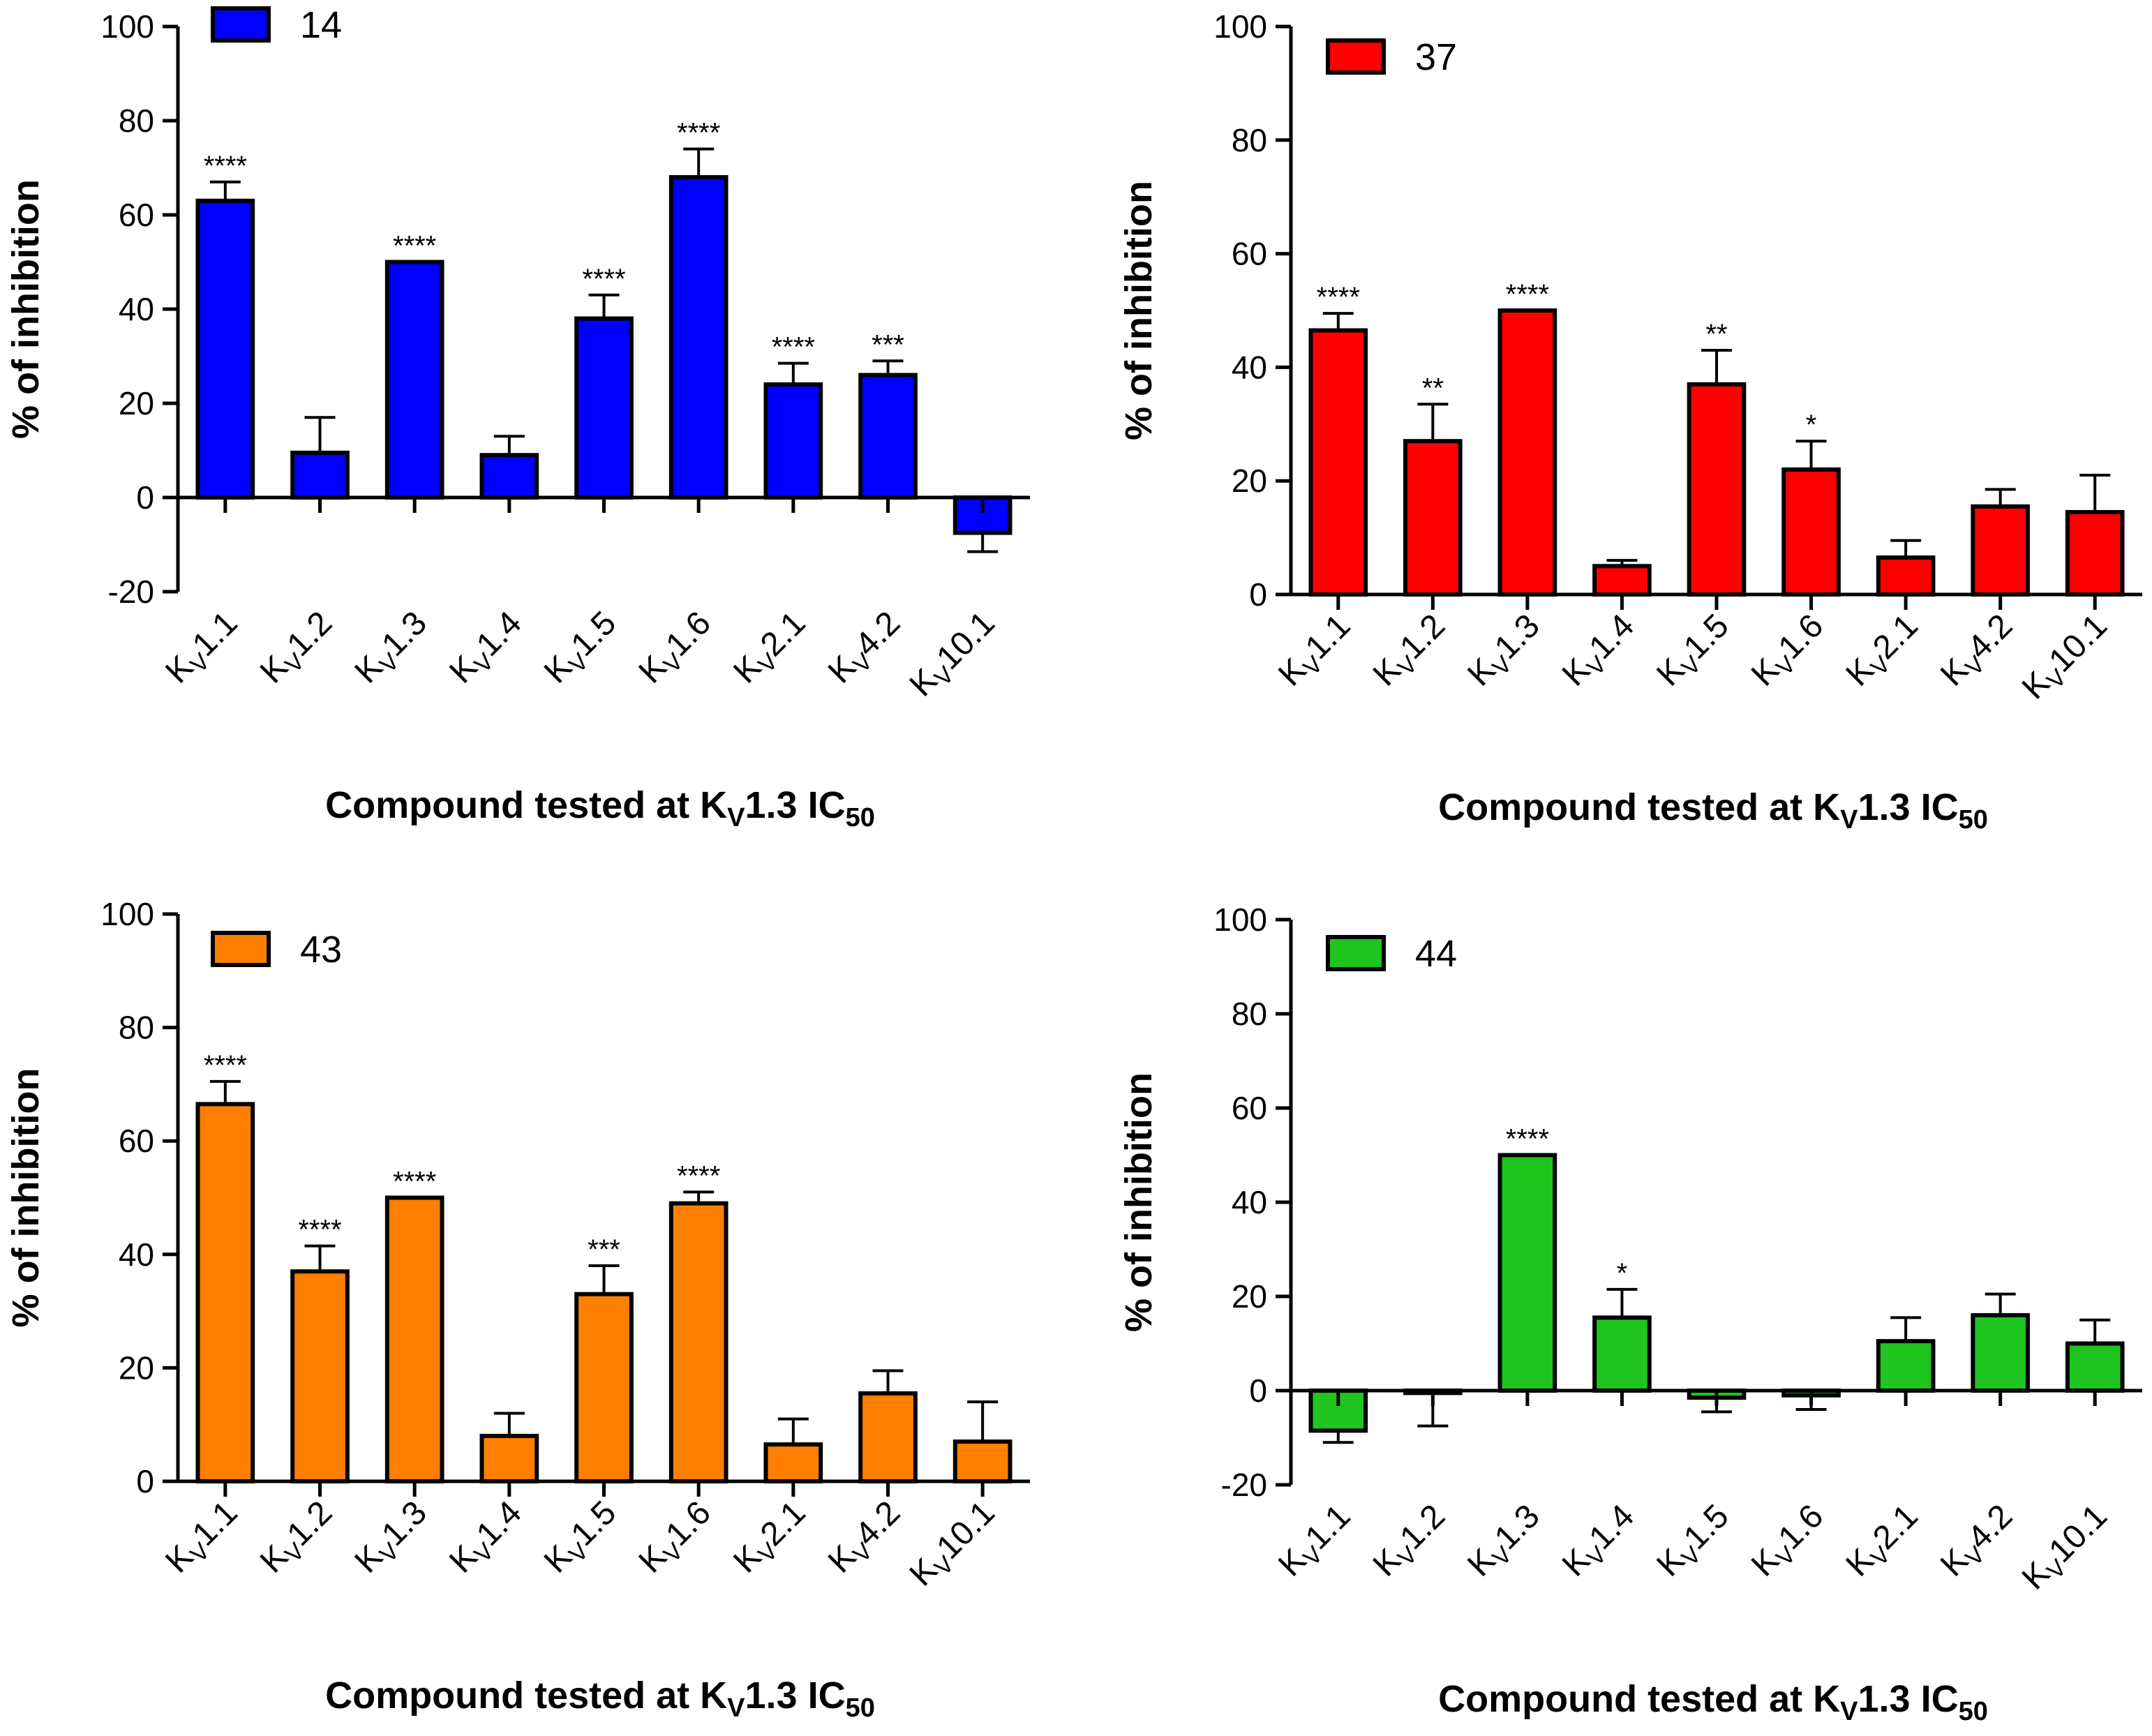 The height and width of the screenshot is (1736, 2152). What do you see at coordinates (131, 592) in the screenshot?
I see `y-tick-label: -20` at bounding box center [131, 592].